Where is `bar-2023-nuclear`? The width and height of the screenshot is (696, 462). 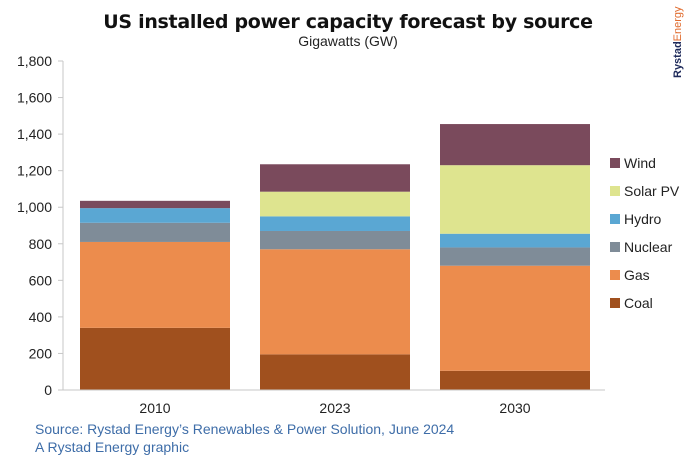
bar-2023-nuclear is located at coordinates (335, 240).